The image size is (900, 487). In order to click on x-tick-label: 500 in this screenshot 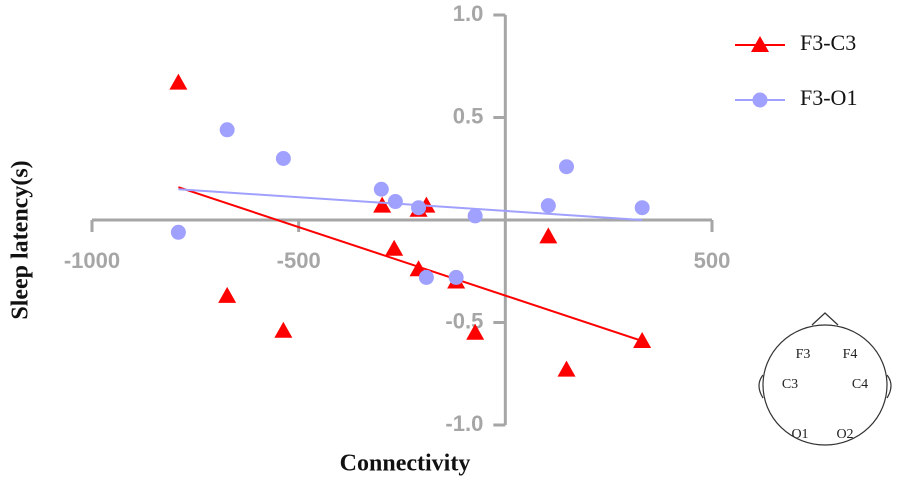, I will do `click(712, 260)`.